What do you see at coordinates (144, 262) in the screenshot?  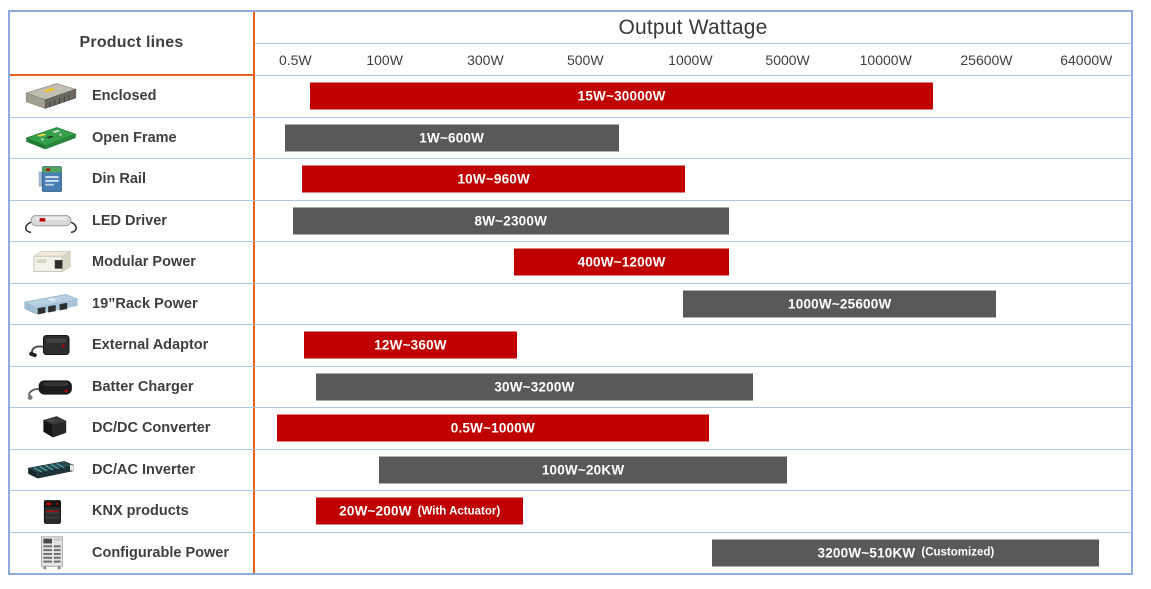 I see `product-label: Modular Power` at bounding box center [144, 262].